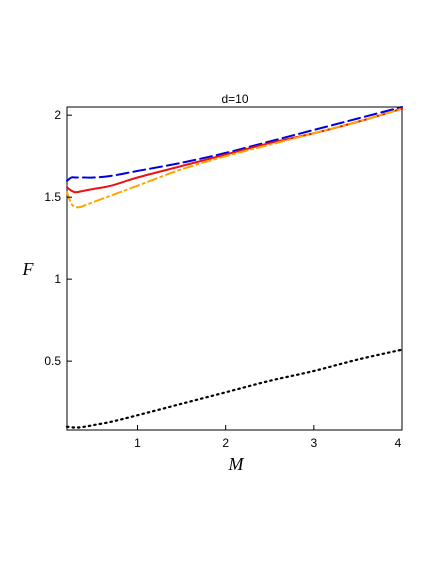  Describe the element at coordinates (57, 279) in the screenshot. I see `y-tick-label: 1` at that location.